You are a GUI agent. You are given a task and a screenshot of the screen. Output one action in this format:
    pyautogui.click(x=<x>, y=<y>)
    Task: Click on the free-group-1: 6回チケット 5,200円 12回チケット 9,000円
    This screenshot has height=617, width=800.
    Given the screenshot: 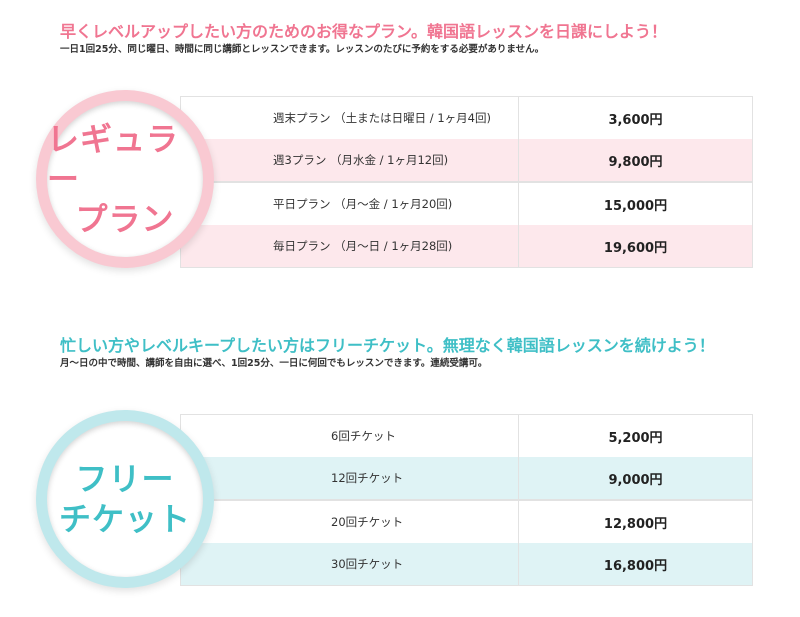 What is the action you would take?
    pyautogui.click(x=466, y=457)
    